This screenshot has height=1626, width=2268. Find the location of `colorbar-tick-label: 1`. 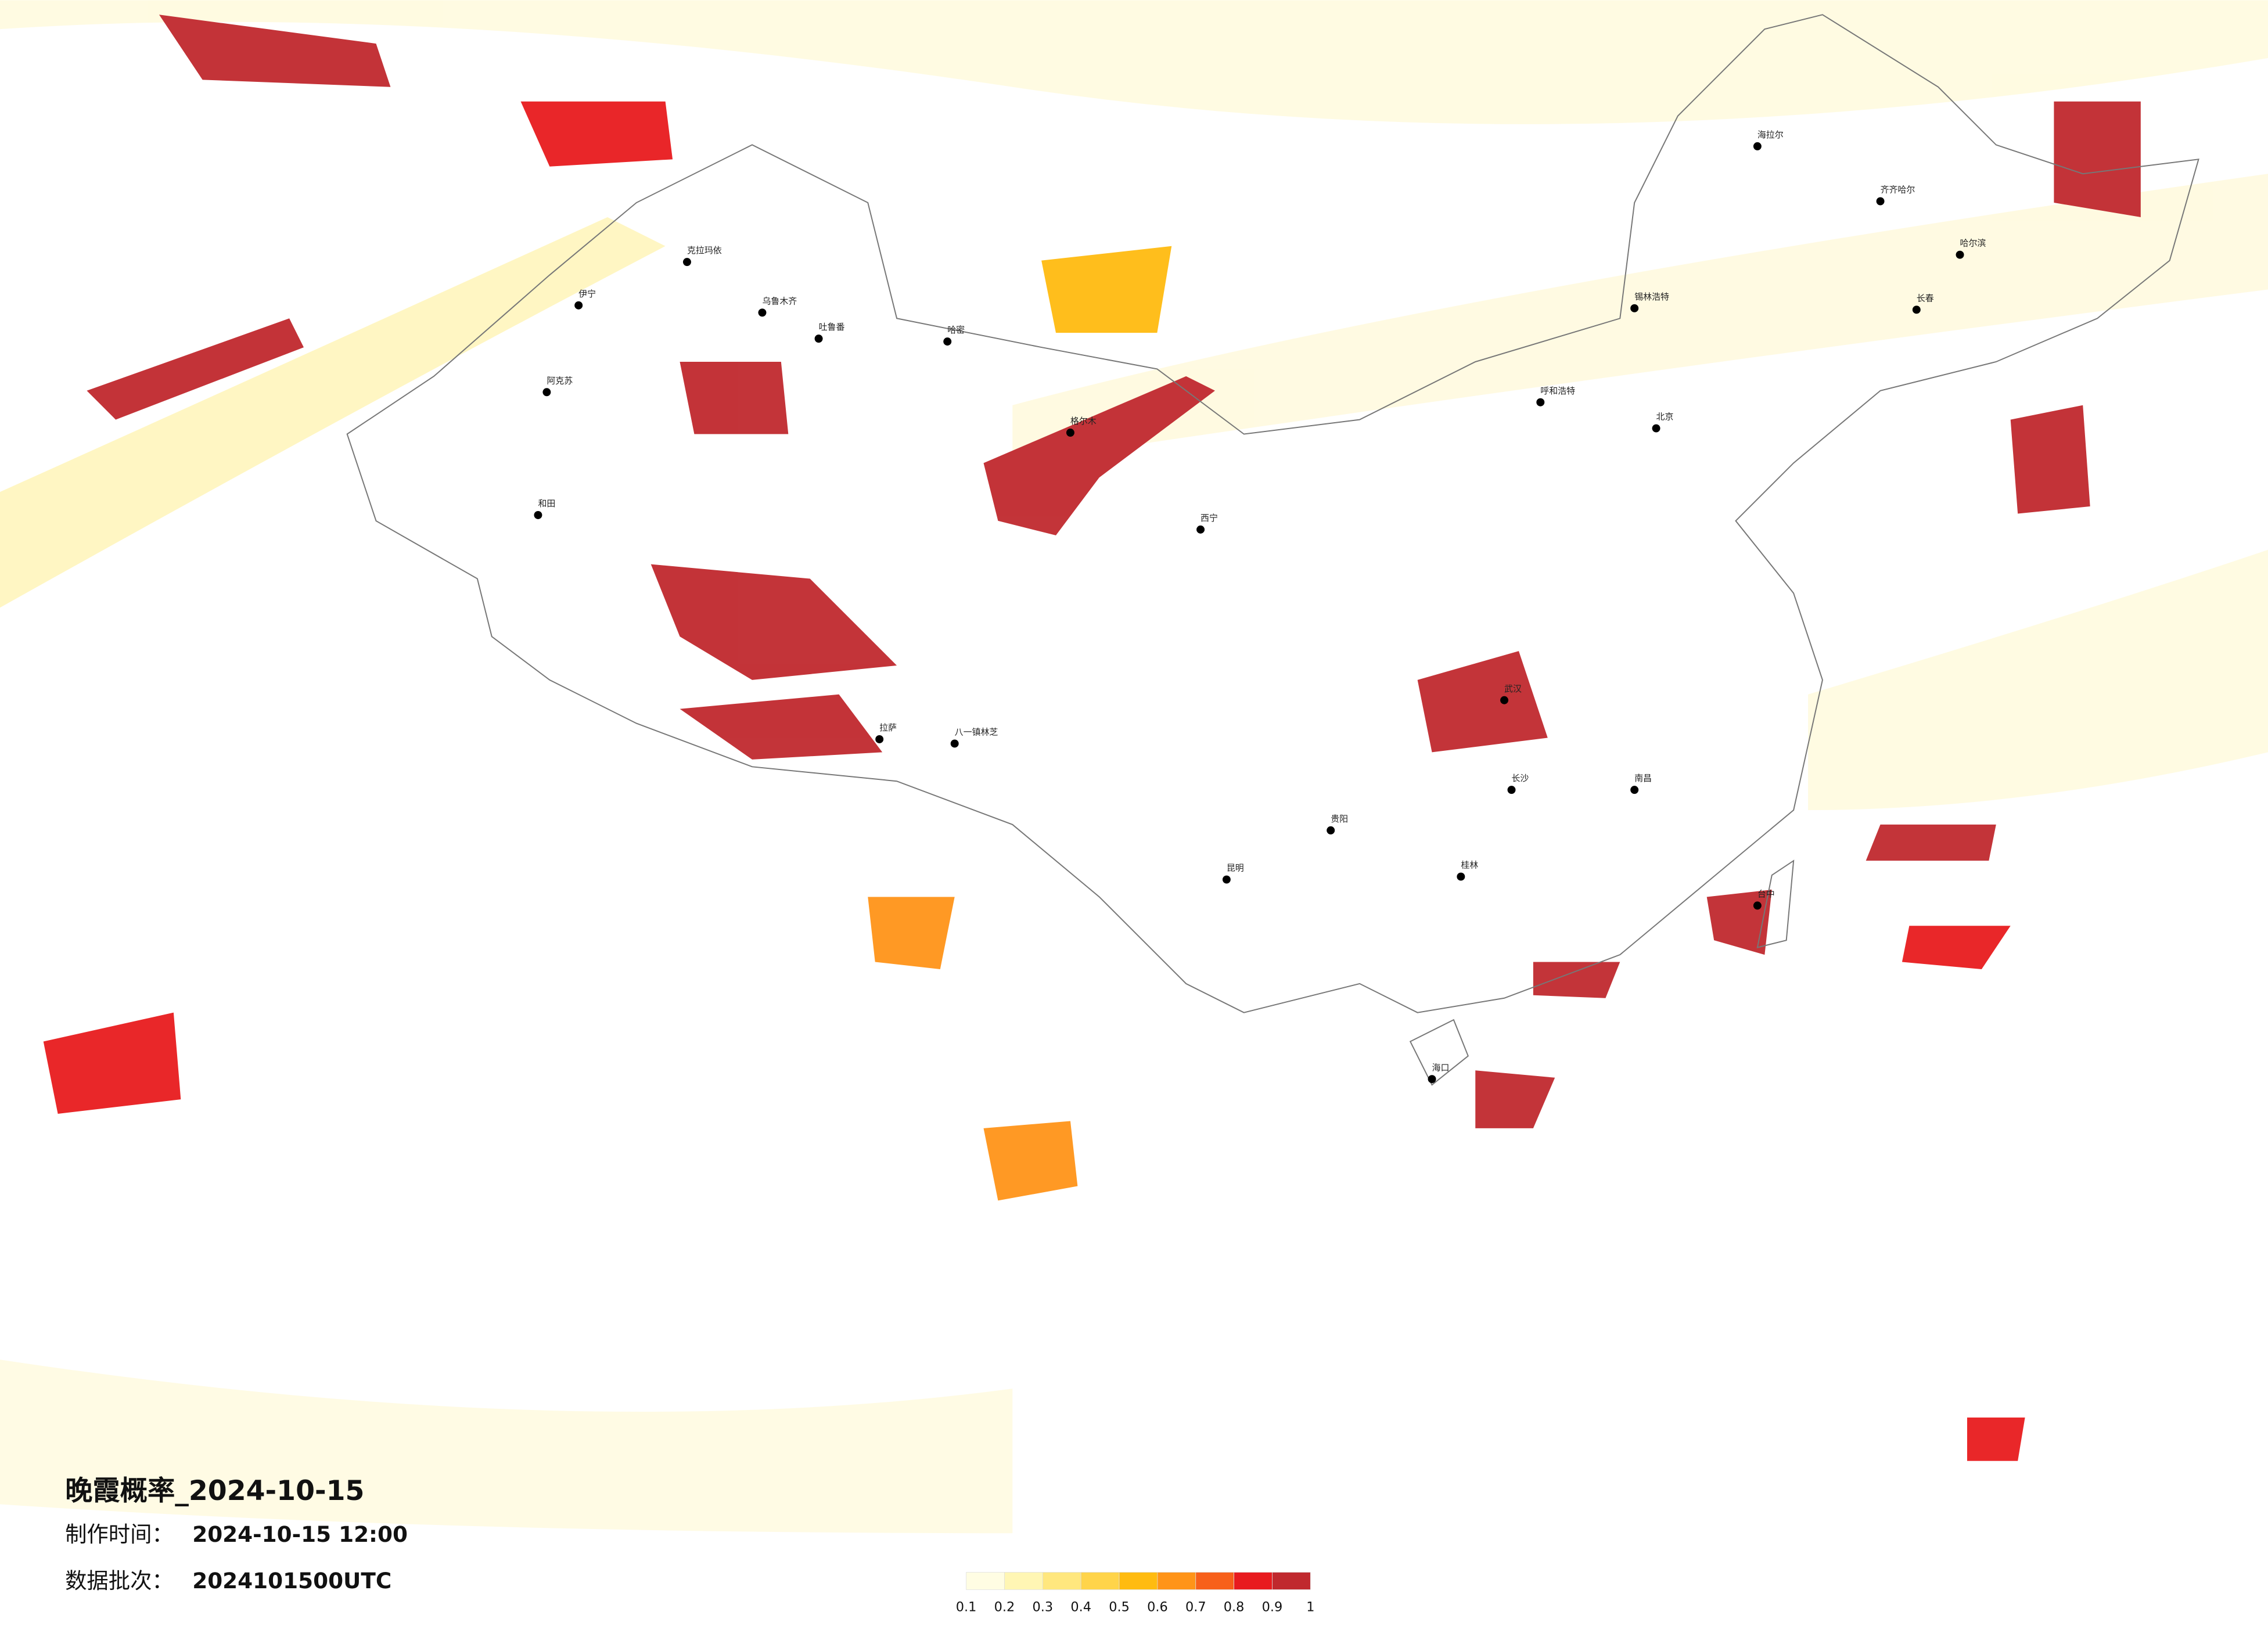

colorbar-tick-label: 1 is located at coordinates (1310, 1607).